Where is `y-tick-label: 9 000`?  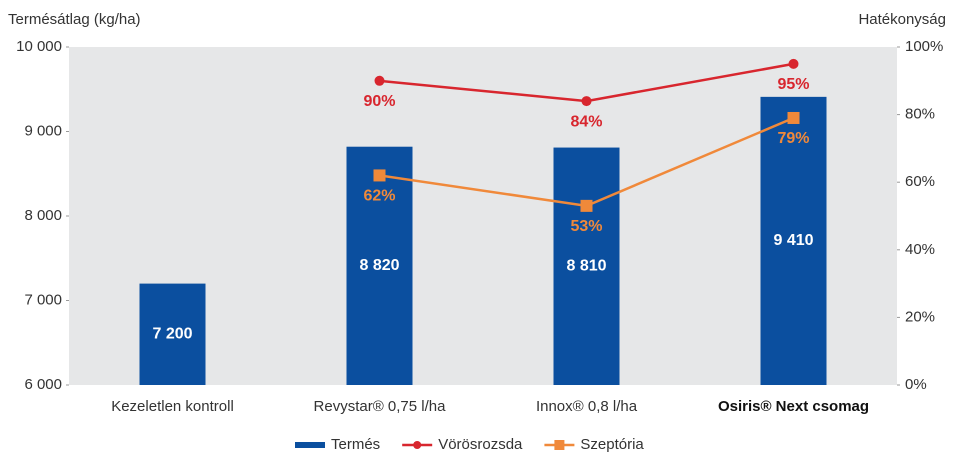
y-tick-label: 9 000 is located at coordinates (43, 130).